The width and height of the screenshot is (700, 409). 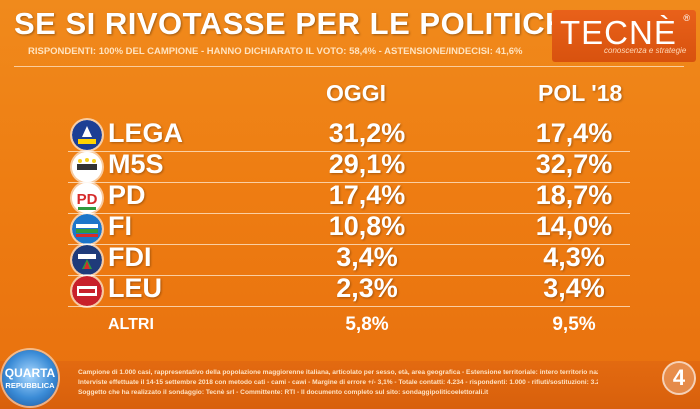 I want to click on svg-text: PD, so click(x=87, y=199).